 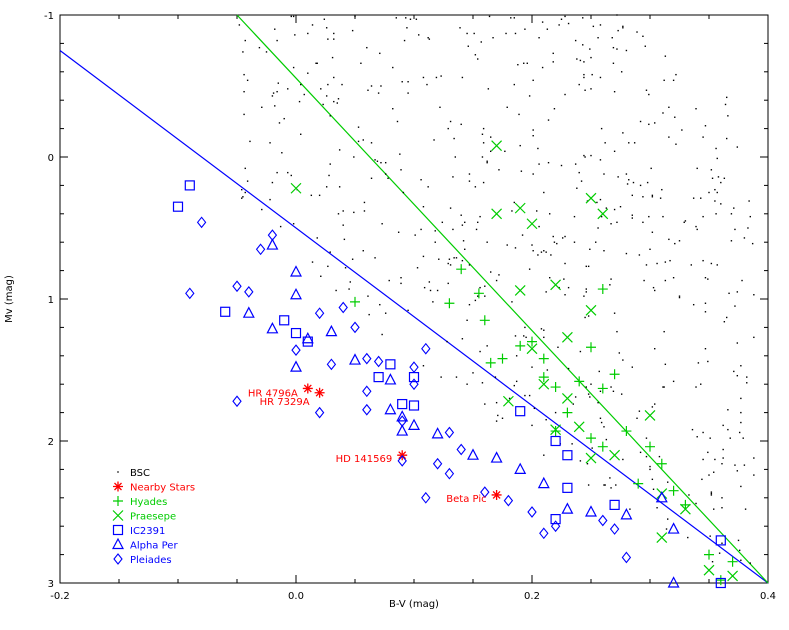 What do you see at coordinates (153, 517) in the screenshot?
I see `legend-label: Praesepe` at bounding box center [153, 517].